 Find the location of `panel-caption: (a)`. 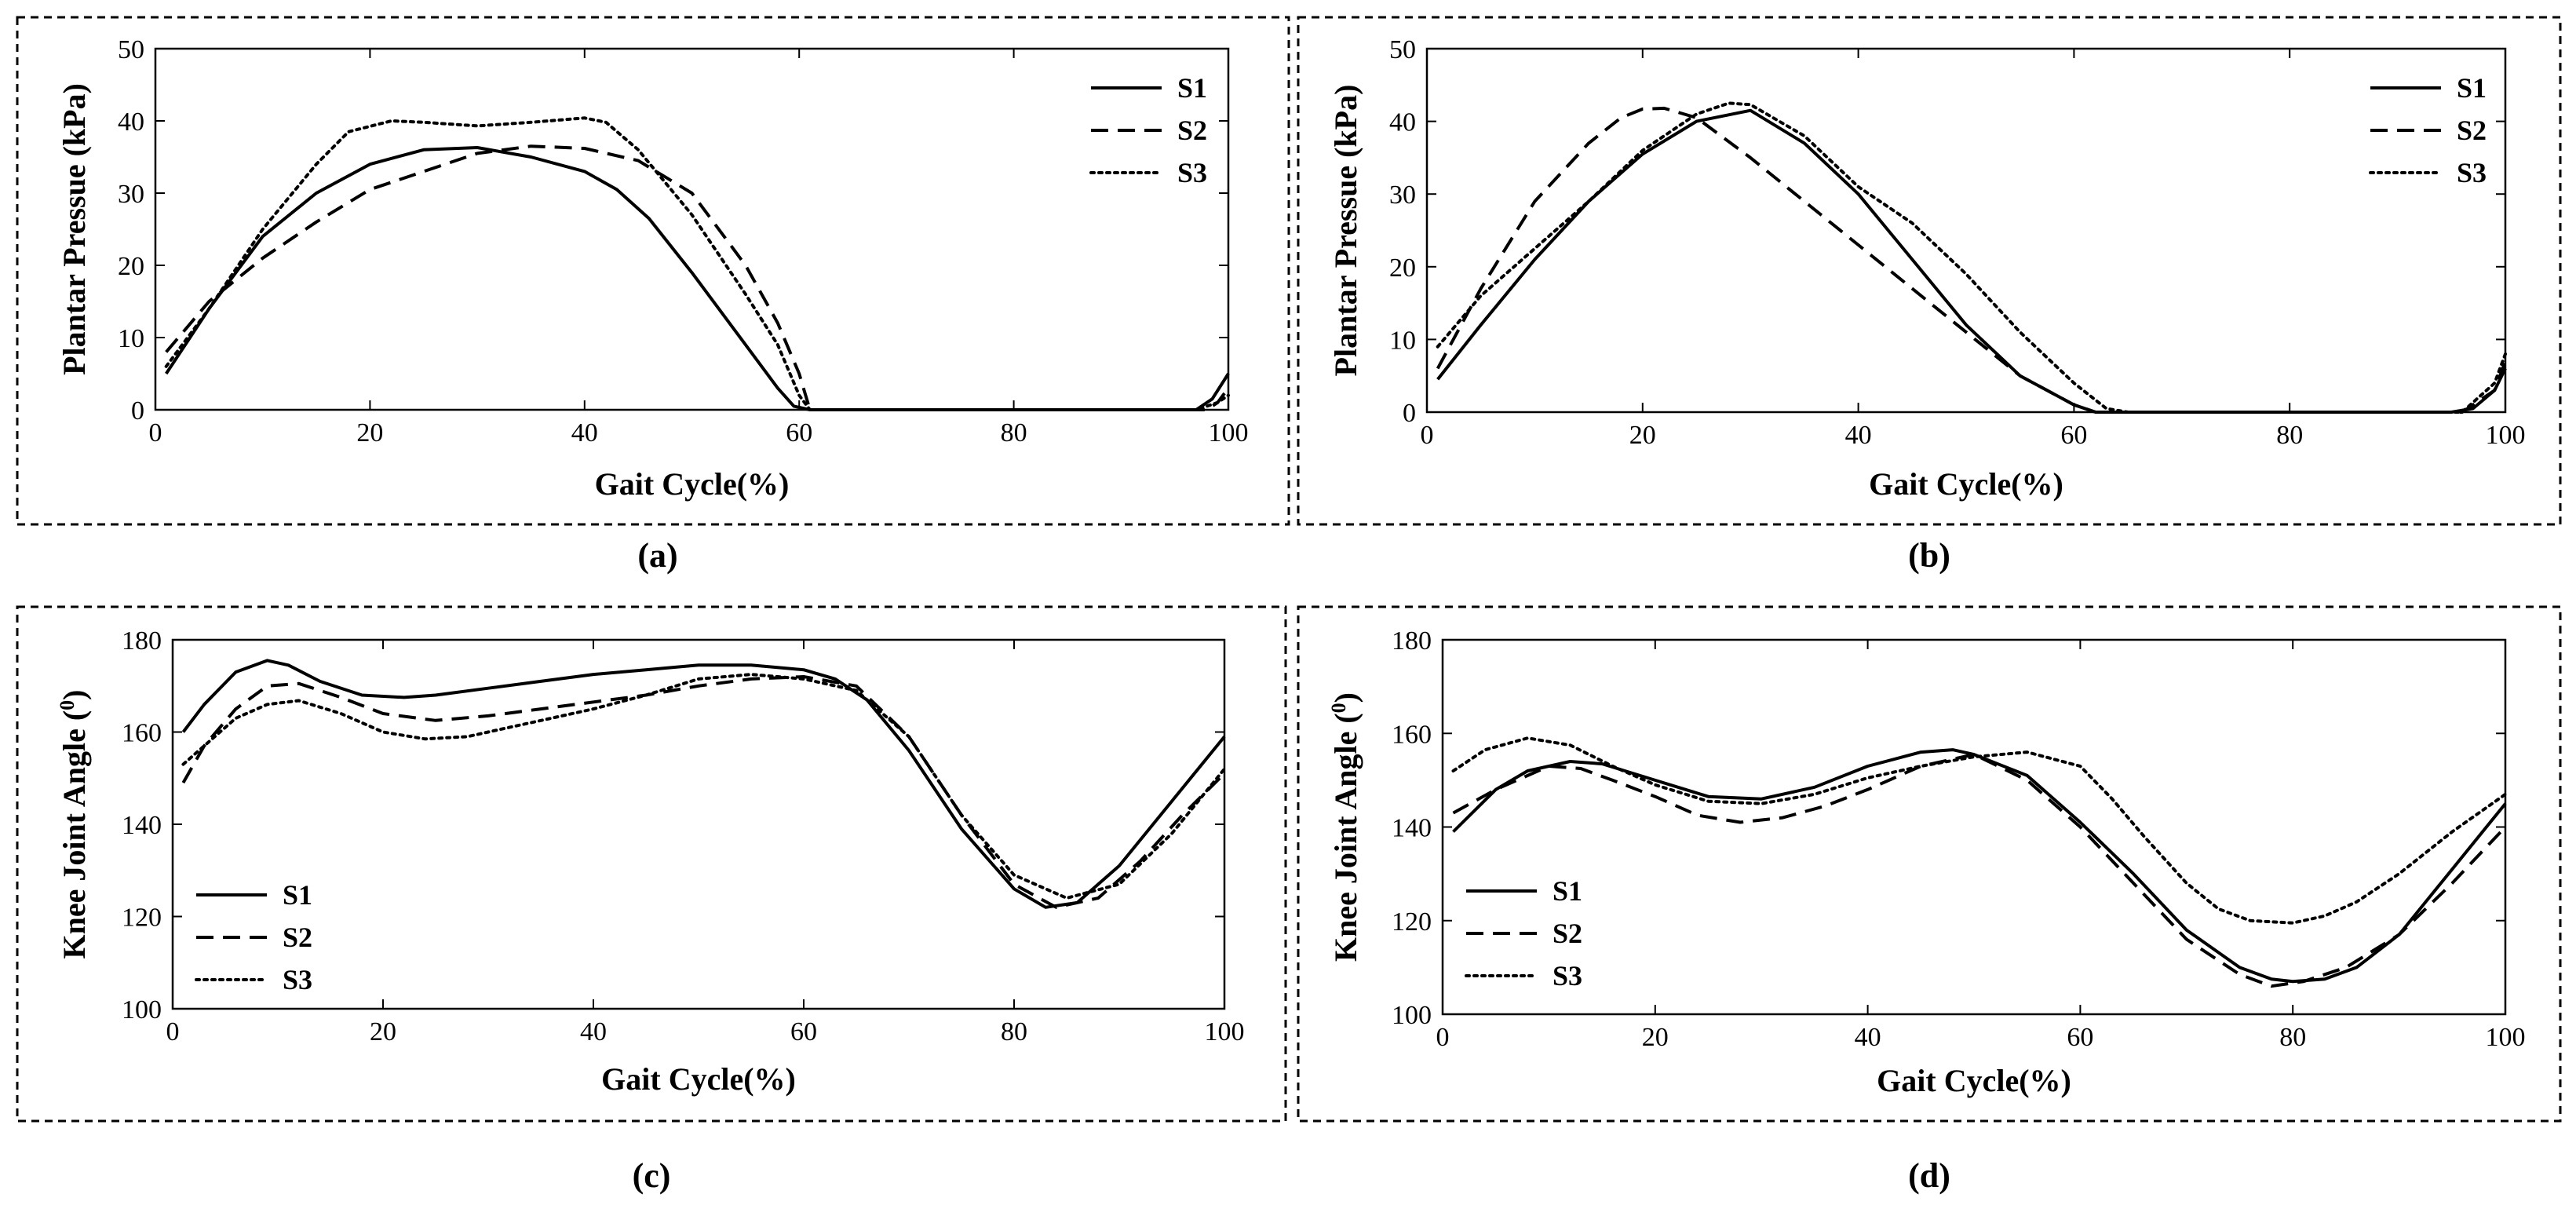

panel-caption: (a) is located at coordinates (657, 555).